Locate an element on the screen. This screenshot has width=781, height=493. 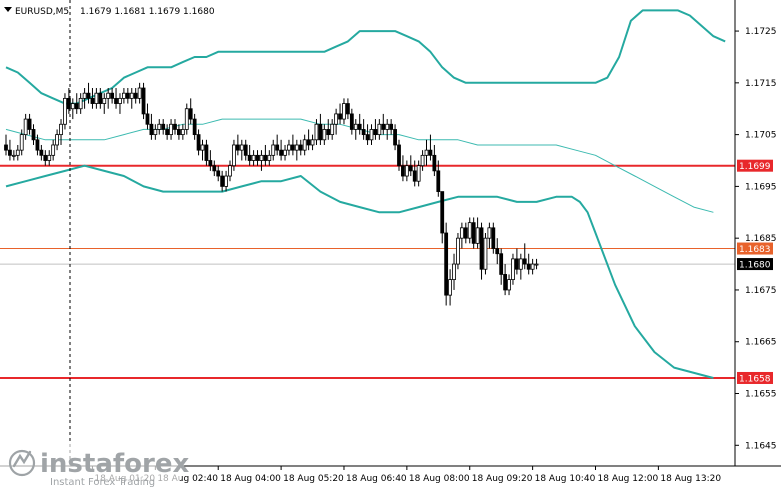
time-tick-label: 18 Aug 10:40 is located at coordinates (565, 479).